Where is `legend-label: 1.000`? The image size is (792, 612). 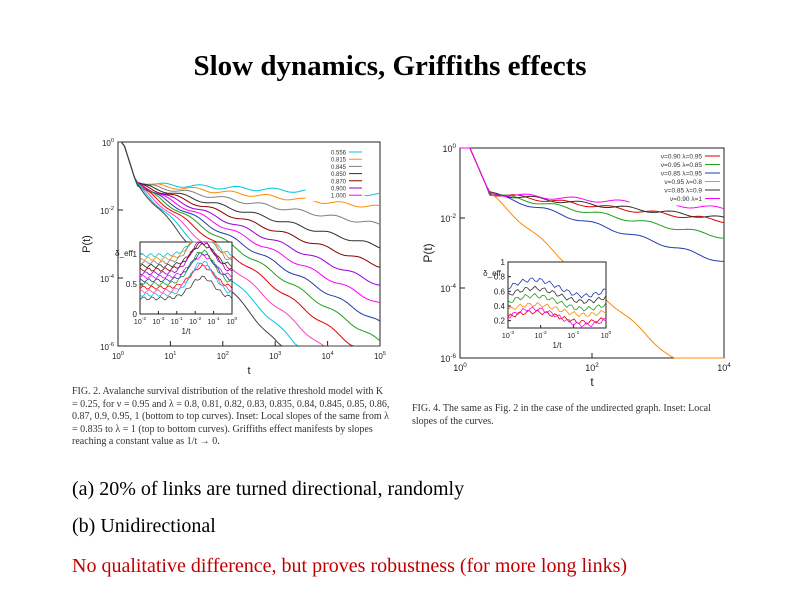
legend-label: 1.000 is located at coordinates (339, 197).